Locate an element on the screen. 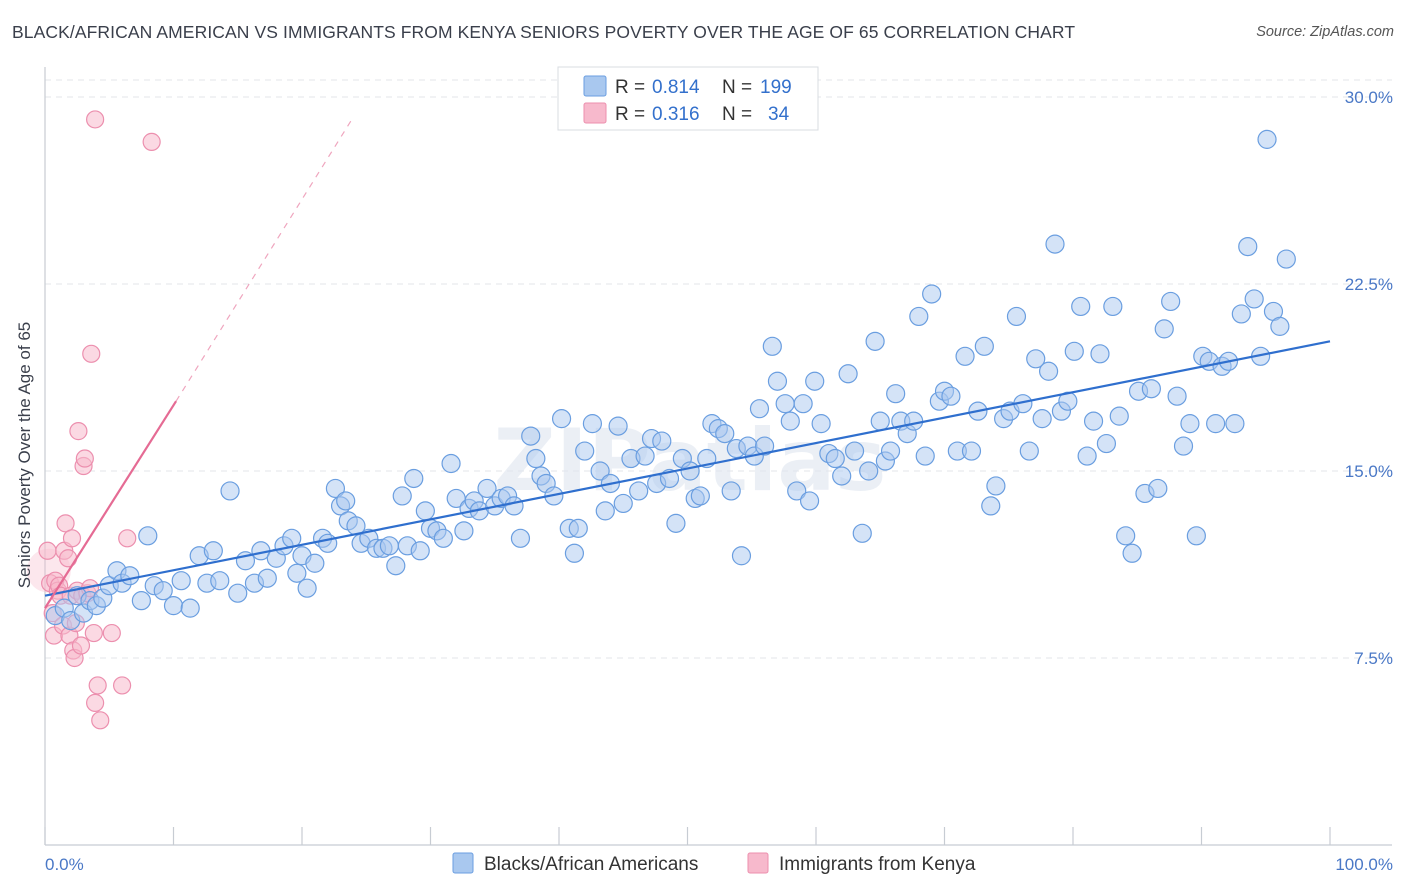 The image size is (1406, 892). legend-r-value-1: 0.814 is located at coordinates (676, 87).